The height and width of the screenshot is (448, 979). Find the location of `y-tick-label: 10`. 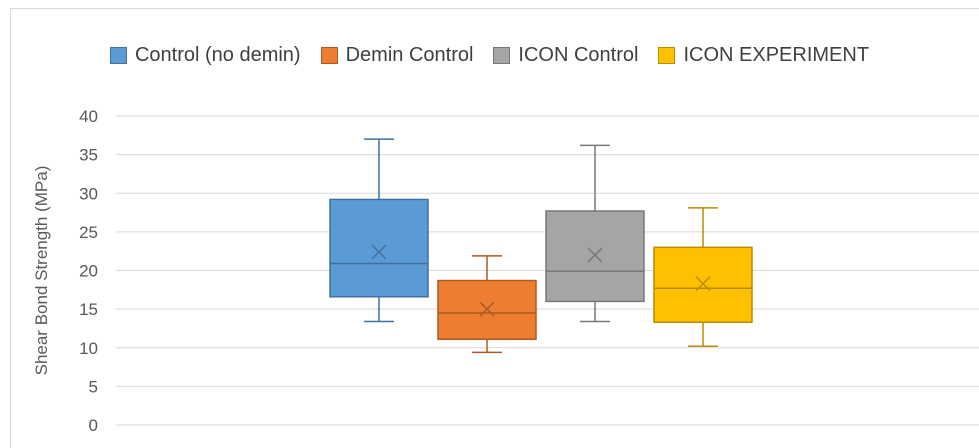

y-tick-label: 10 is located at coordinates (88, 348).